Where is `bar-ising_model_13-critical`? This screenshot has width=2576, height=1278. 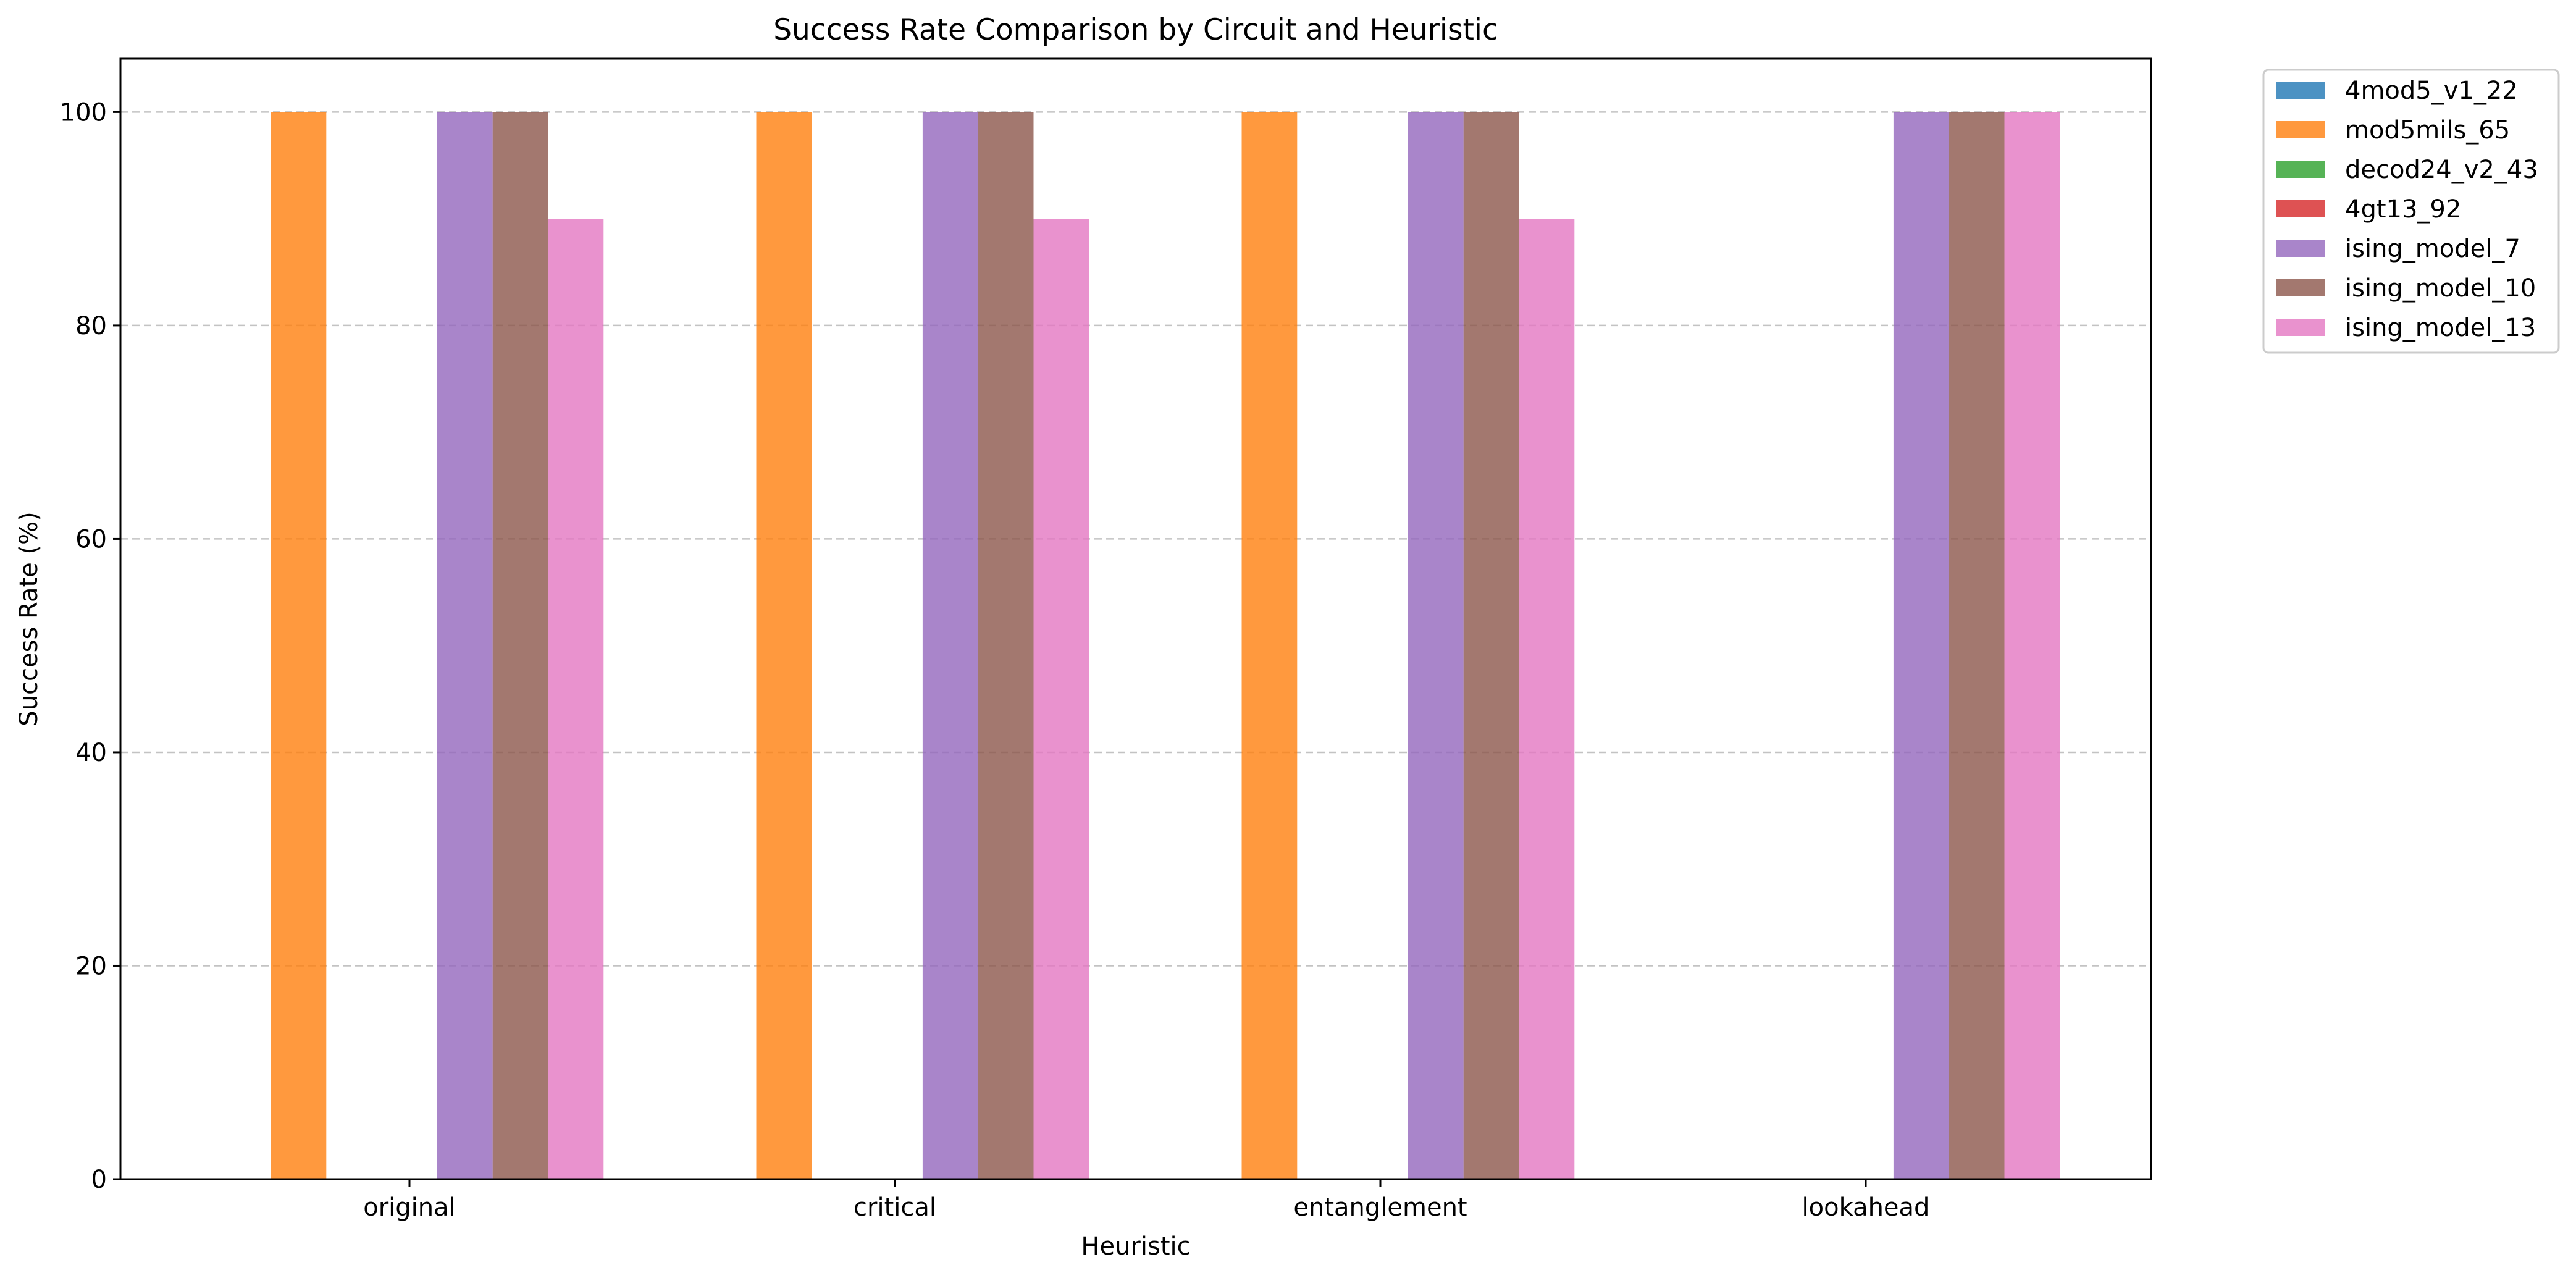 bar-ising_model_13-critical is located at coordinates (1061, 699).